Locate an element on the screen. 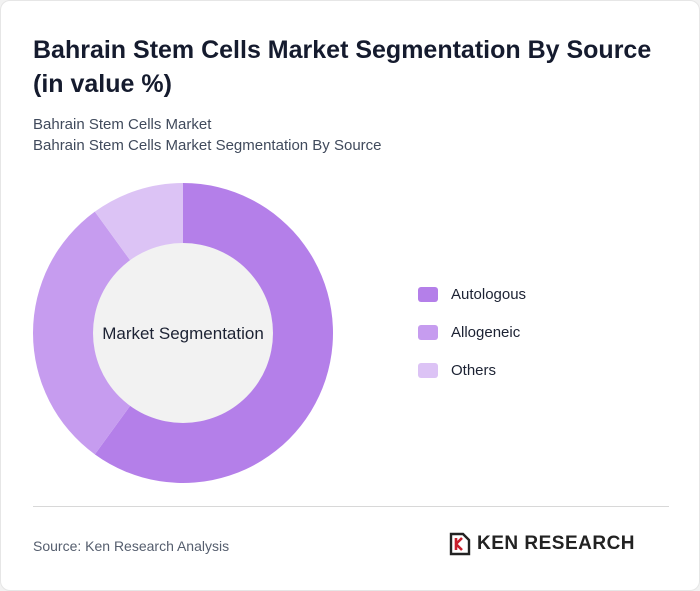  legend-label: Allogeneic is located at coordinates (486, 332).